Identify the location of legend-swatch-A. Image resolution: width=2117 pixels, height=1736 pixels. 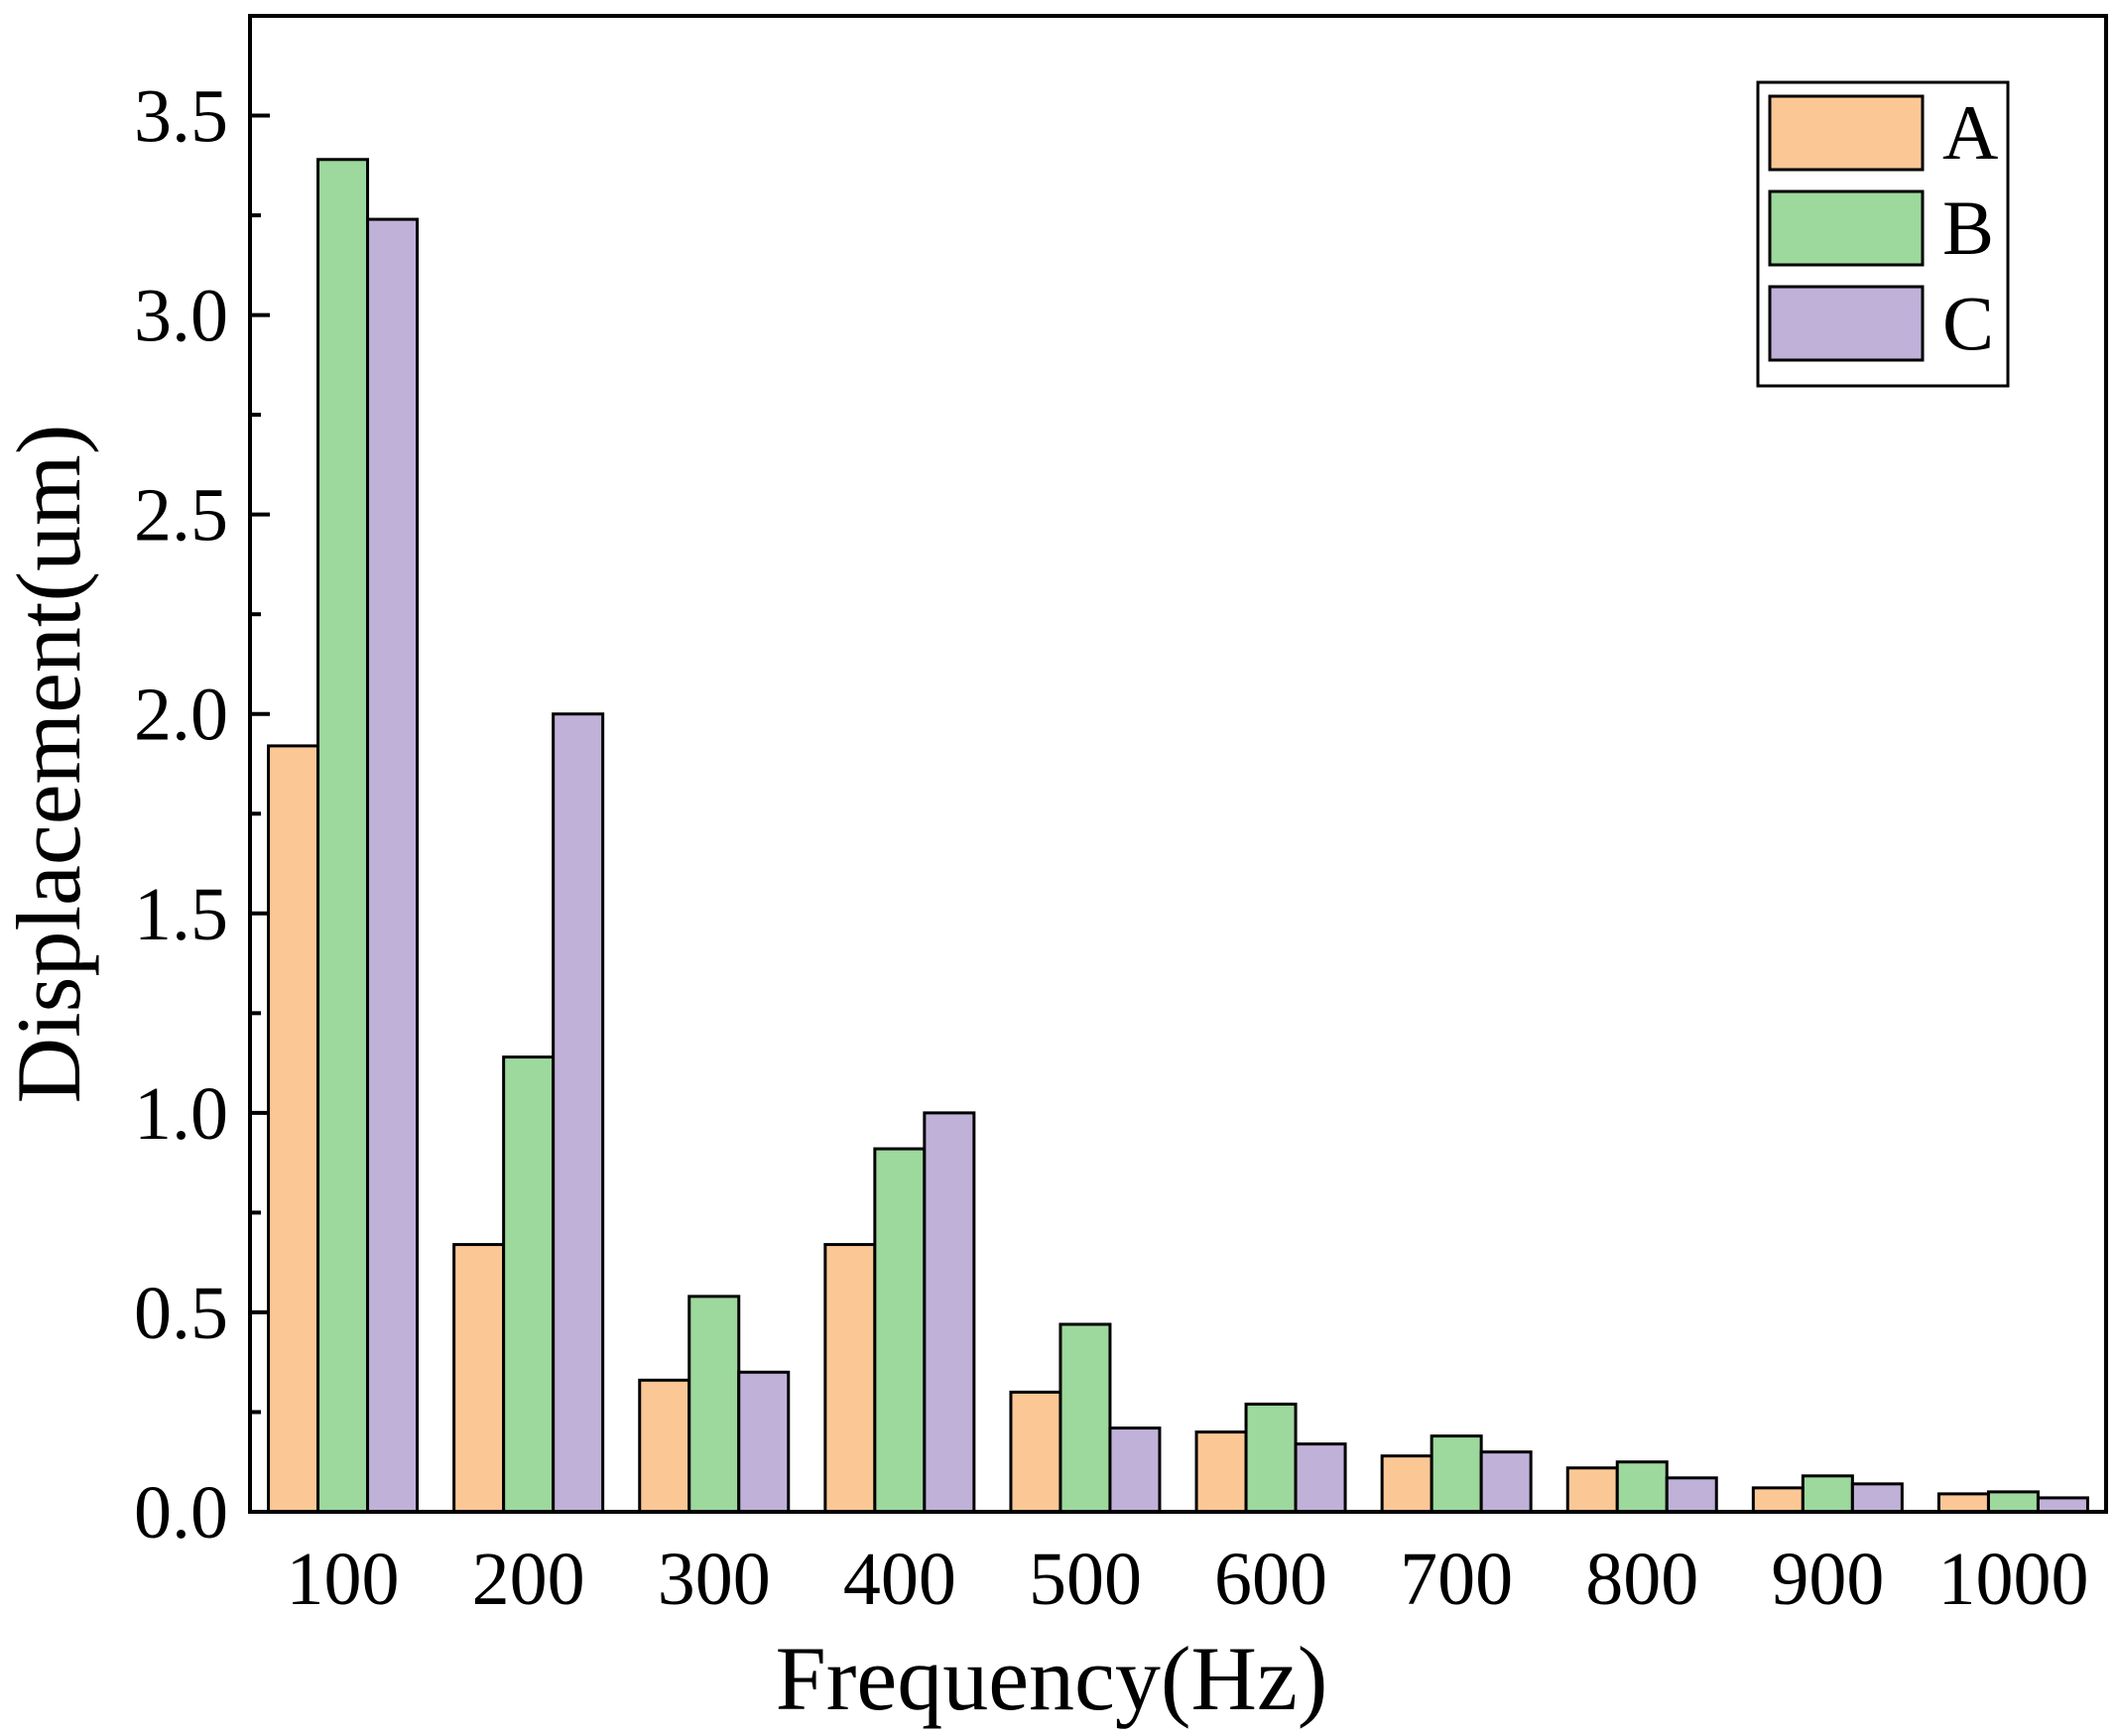
(1846, 133).